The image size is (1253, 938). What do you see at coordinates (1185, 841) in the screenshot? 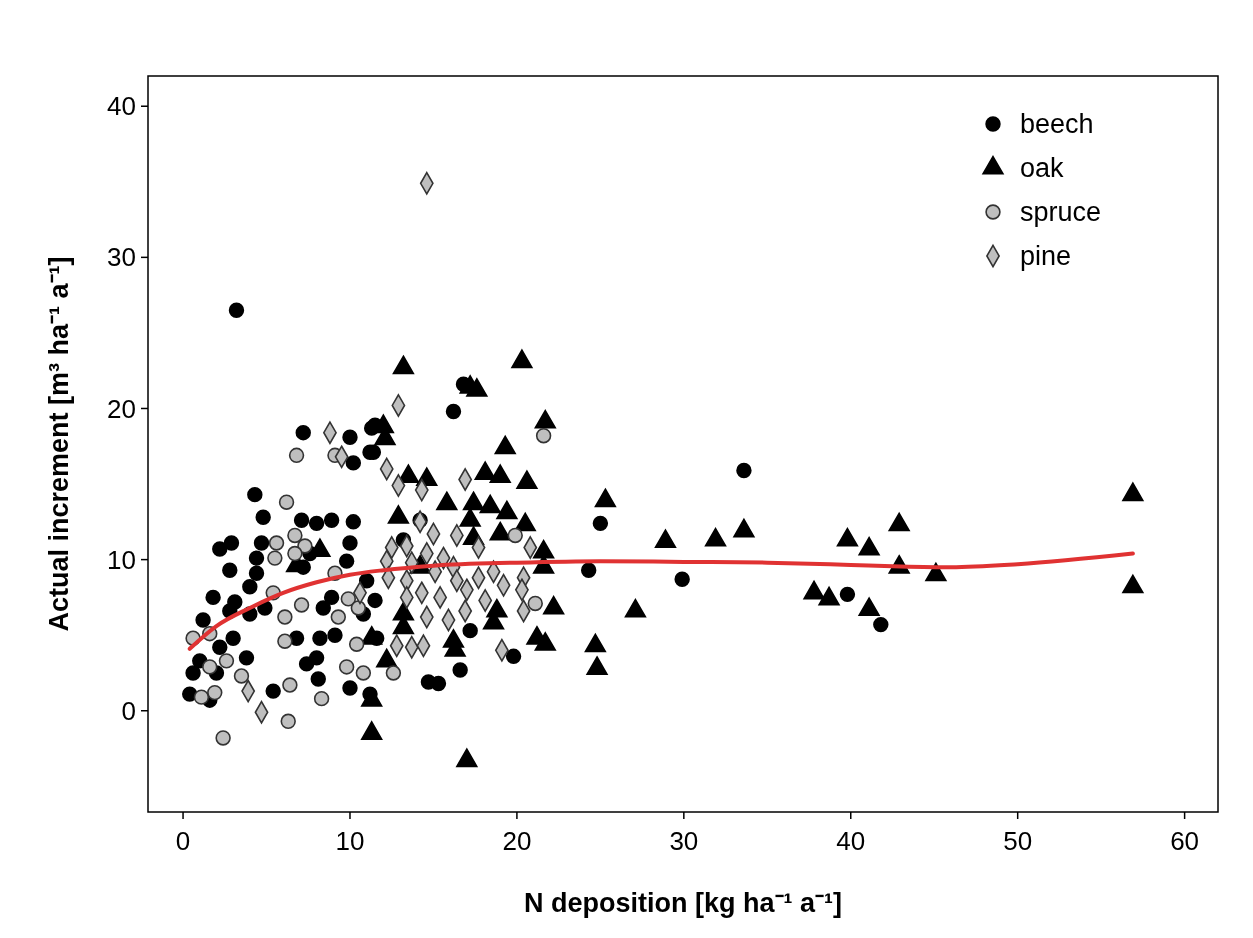
I see `x-tick-label: 60` at bounding box center [1185, 841].